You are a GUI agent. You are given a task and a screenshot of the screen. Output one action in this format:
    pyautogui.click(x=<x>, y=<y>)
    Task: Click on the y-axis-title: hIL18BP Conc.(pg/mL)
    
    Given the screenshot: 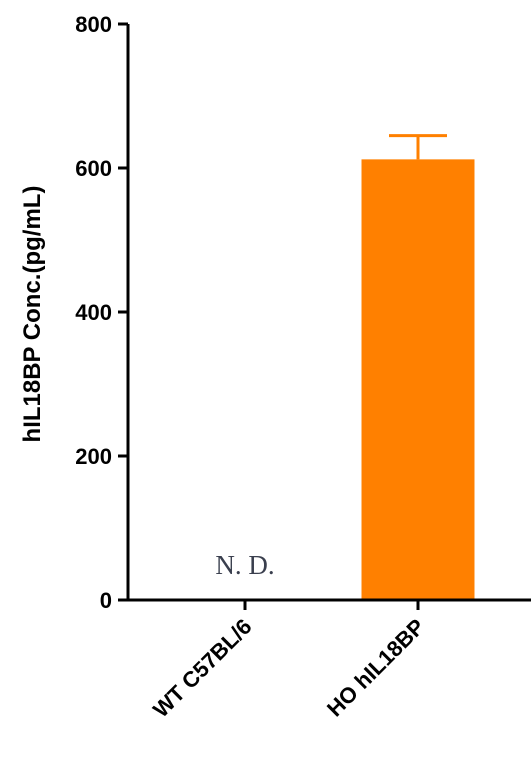 What is the action you would take?
    pyautogui.click(x=32, y=314)
    